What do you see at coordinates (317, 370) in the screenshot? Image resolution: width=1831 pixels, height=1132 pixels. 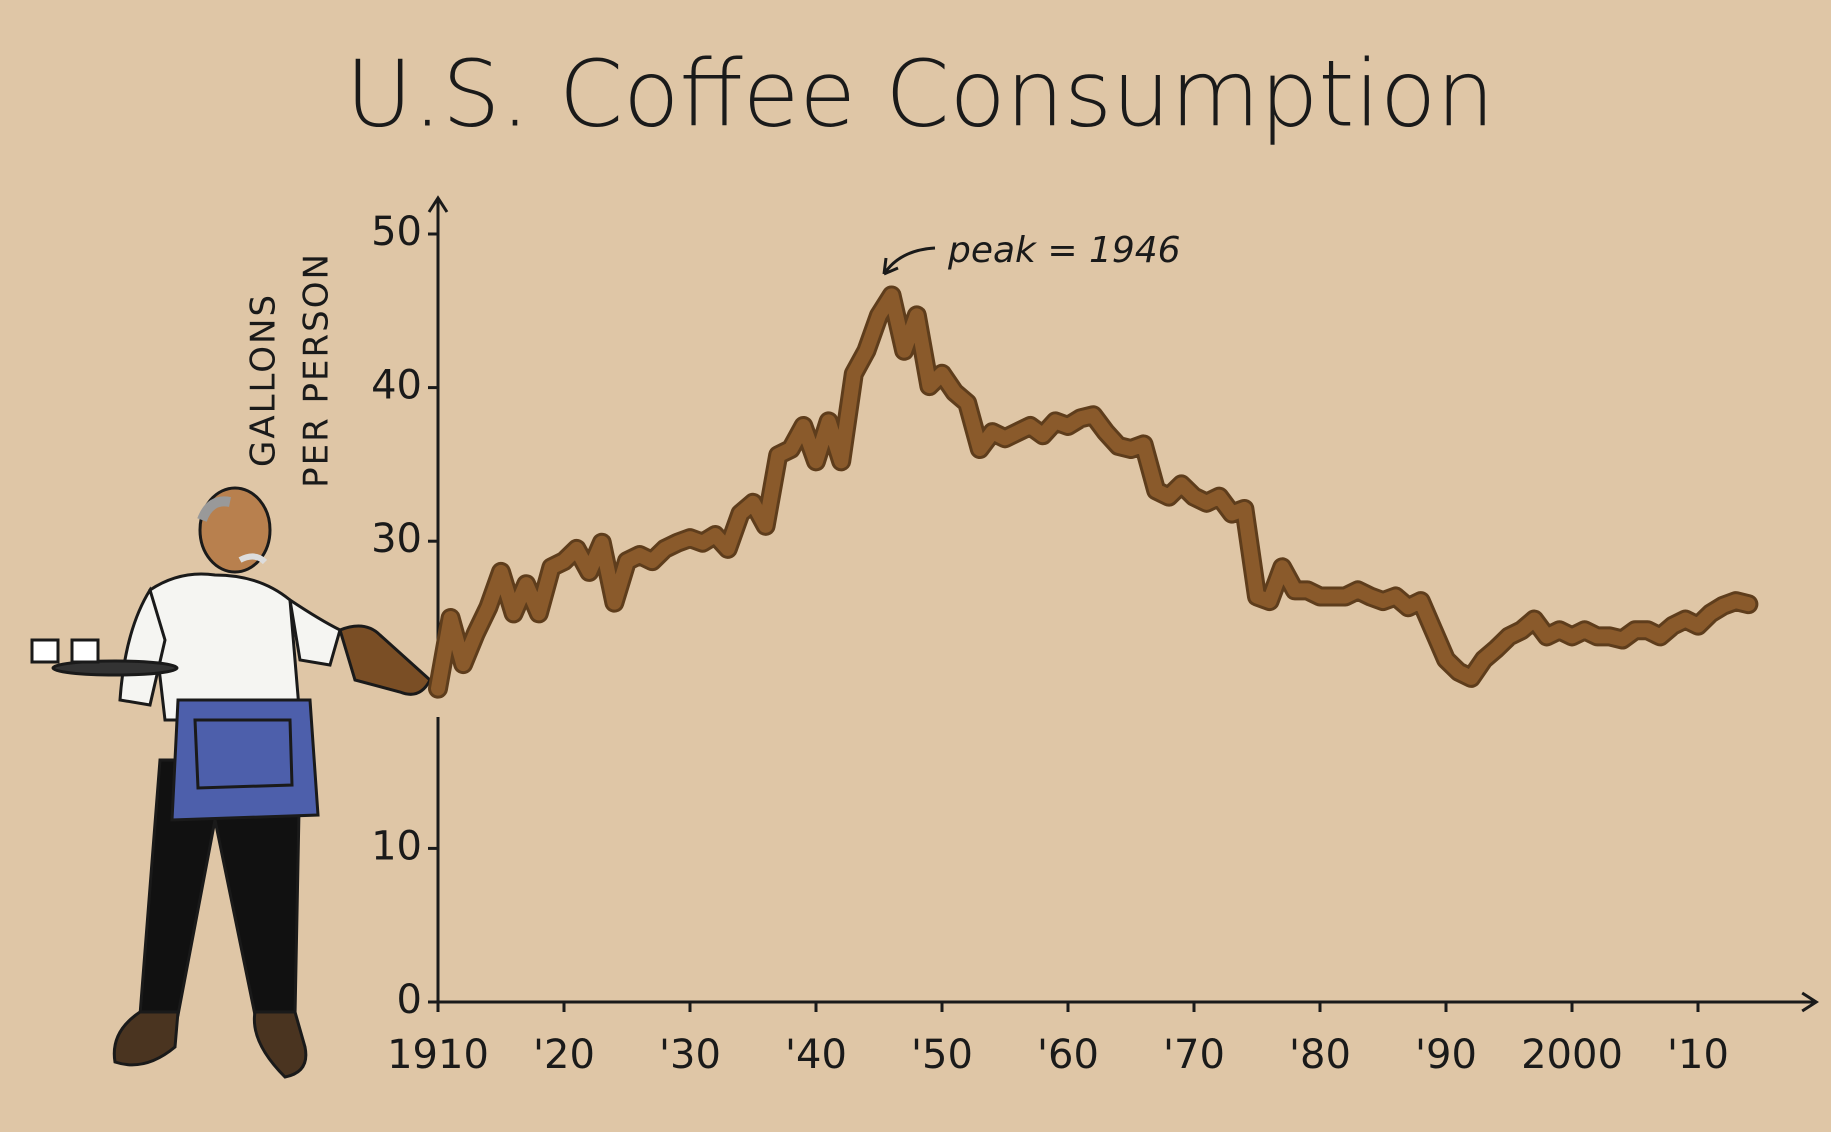 I see `y-axis-label: PER PERSON` at bounding box center [317, 370].